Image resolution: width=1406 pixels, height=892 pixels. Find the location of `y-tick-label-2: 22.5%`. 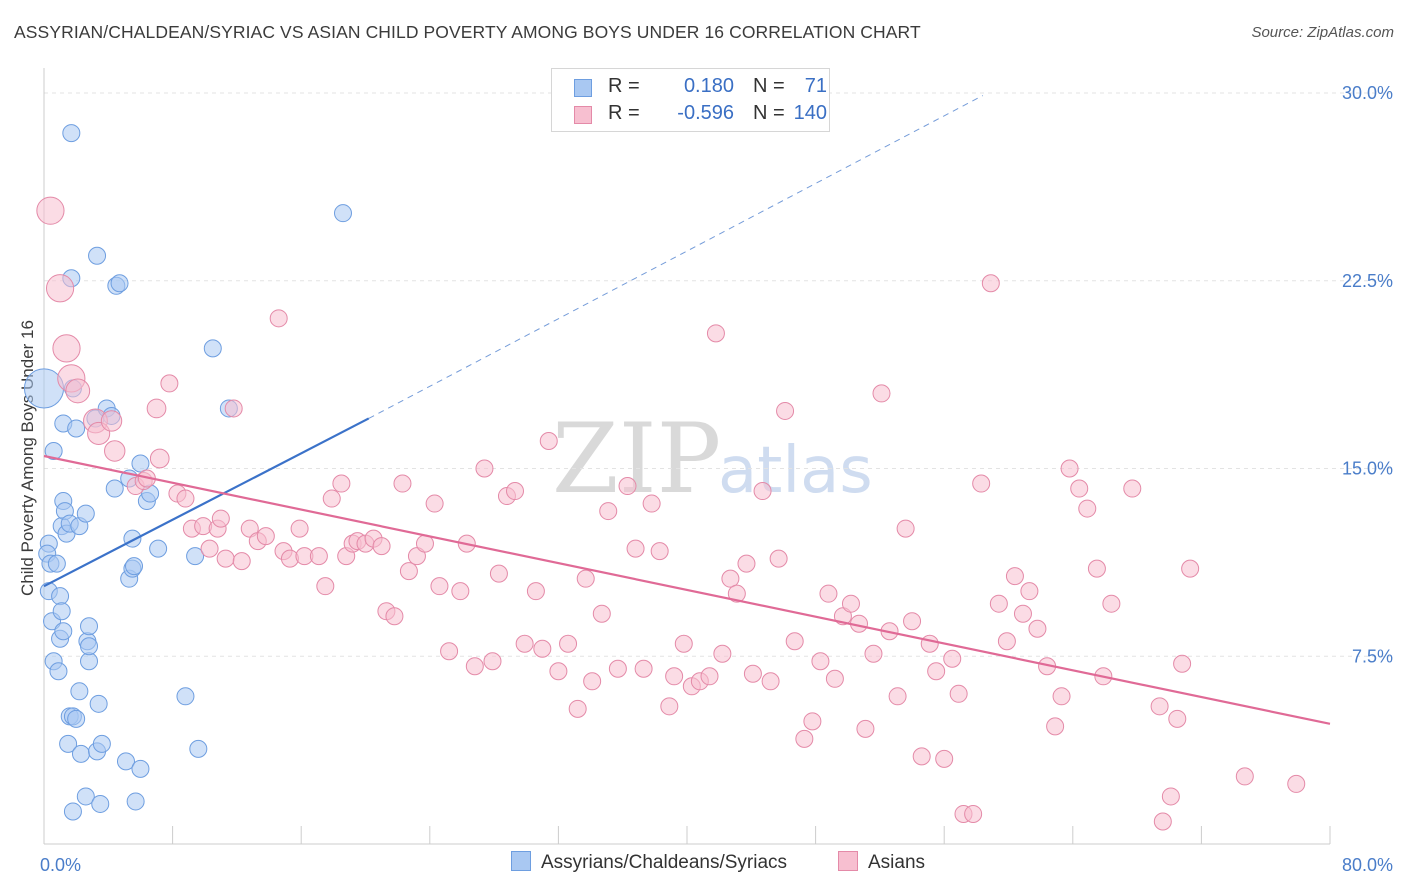

y-tick-label-2: 22.5% is located at coordinates (1367, 281).